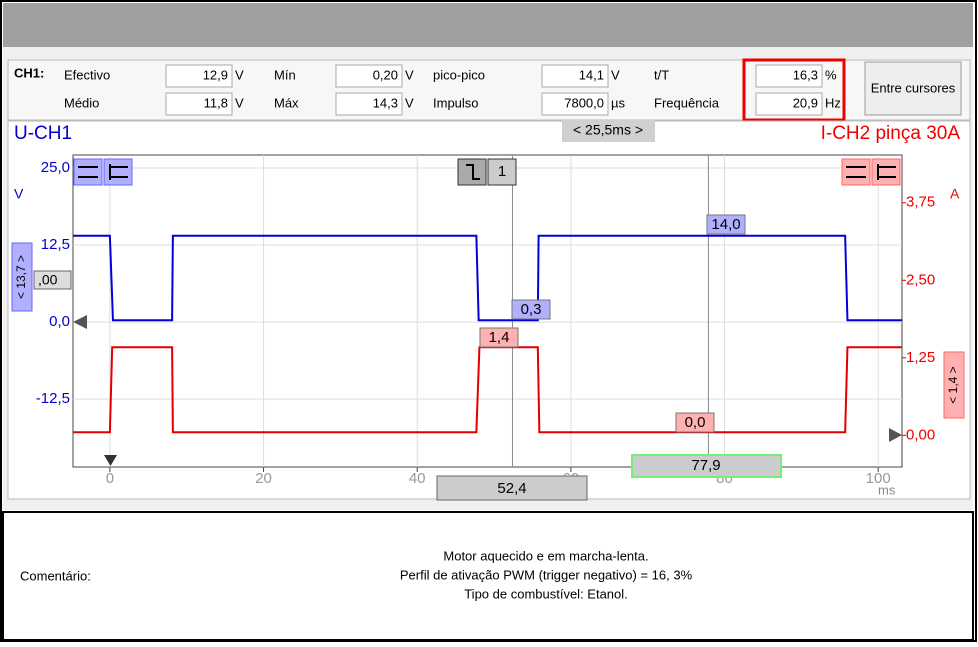  Describe the element at coordinates (59, 321) in the screenshot. I see `y-tick-label: 0,0` at that location.